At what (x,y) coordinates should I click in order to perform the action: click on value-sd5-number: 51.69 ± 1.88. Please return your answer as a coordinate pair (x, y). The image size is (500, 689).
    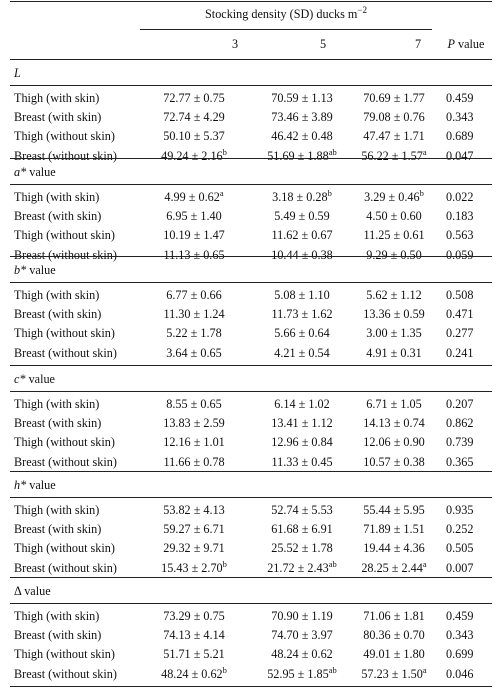
    Looking at the image, I should click on (298, 155).